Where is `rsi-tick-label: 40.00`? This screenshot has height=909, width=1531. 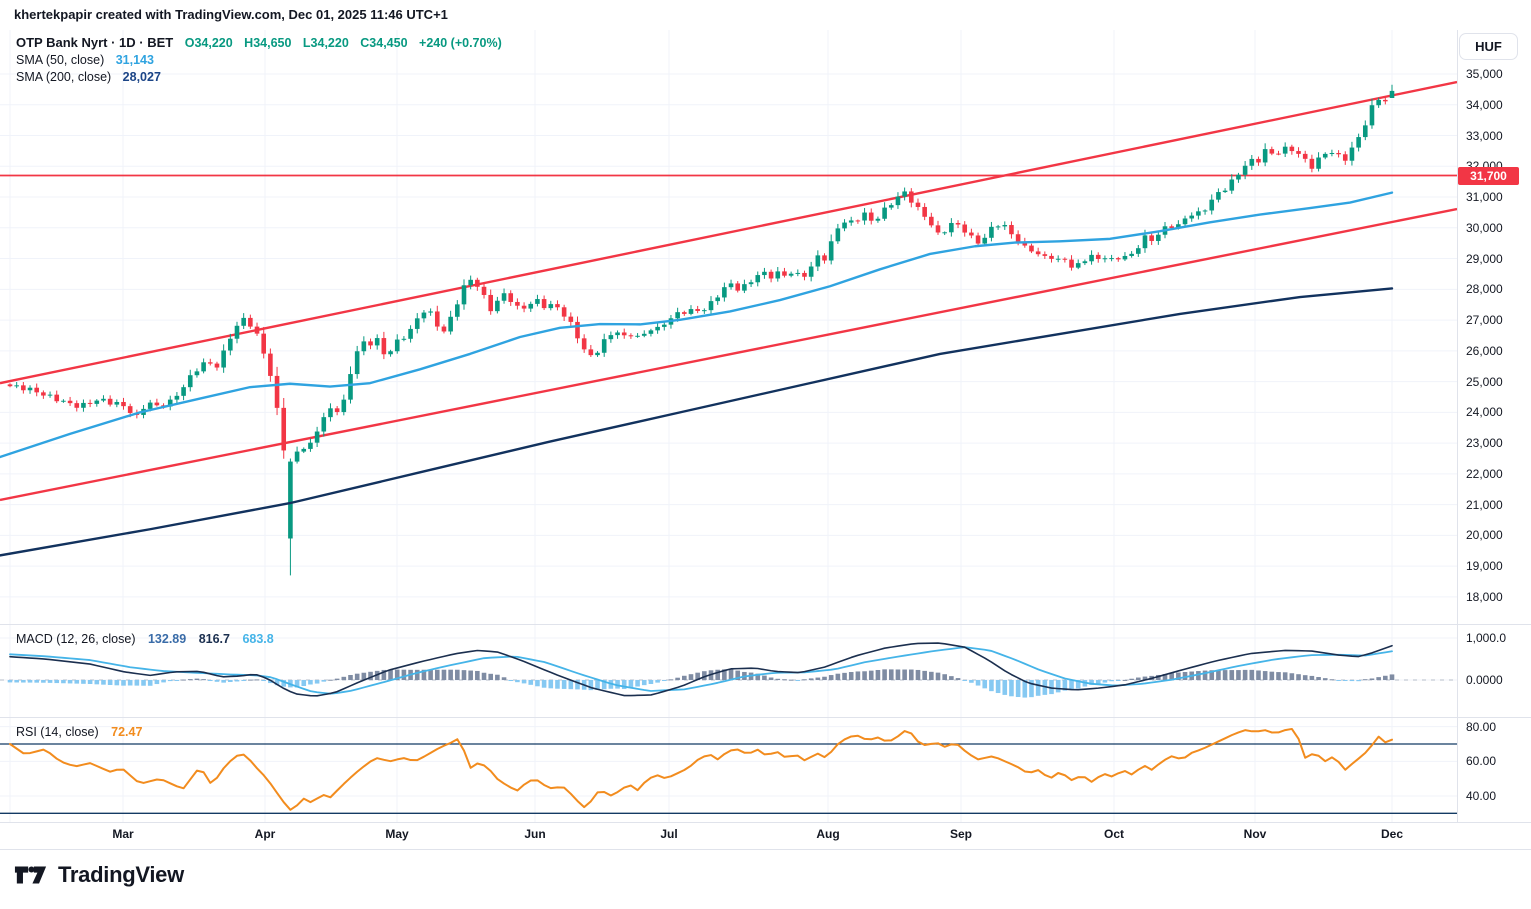
rsi-tick-label: 40.00 is located at coordinates (1481, 796).